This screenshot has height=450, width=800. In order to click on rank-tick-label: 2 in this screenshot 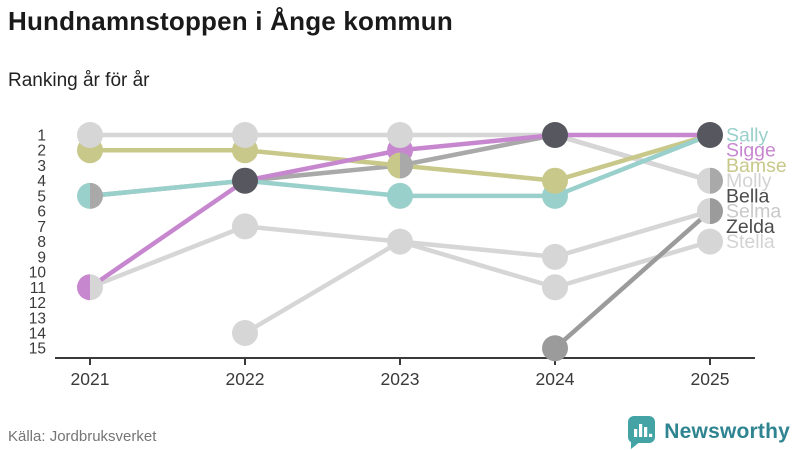, I will do `click(41, 151)`.